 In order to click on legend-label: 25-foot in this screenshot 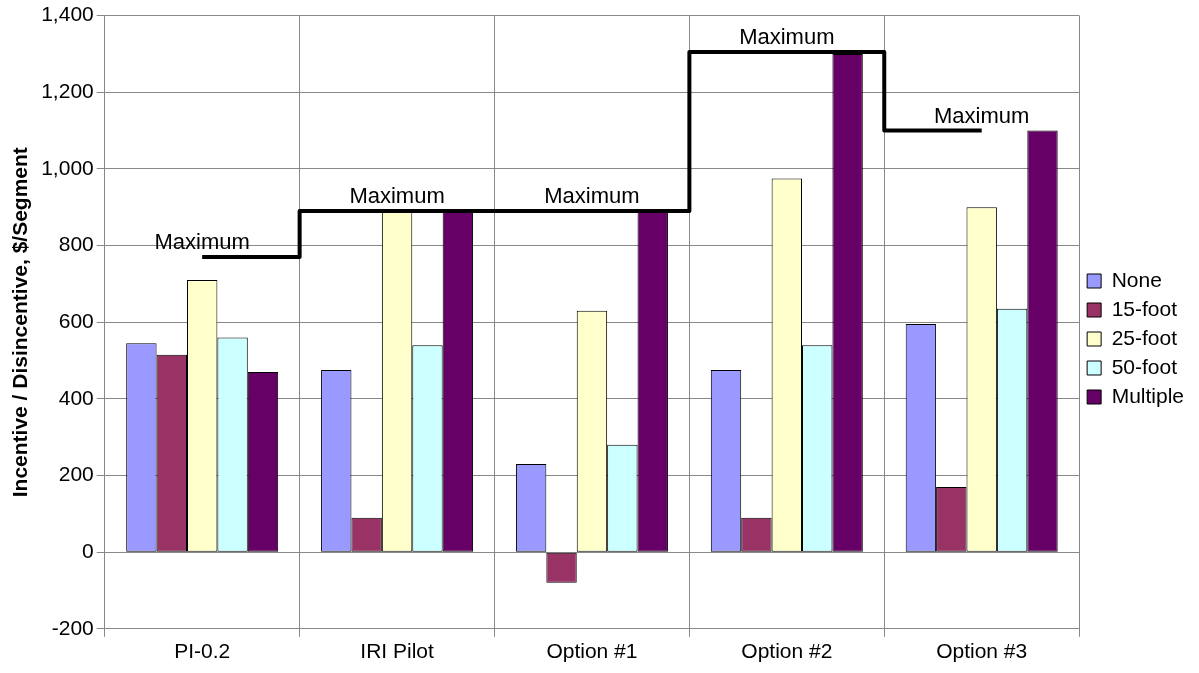, I will do `click(1144, 337)`.